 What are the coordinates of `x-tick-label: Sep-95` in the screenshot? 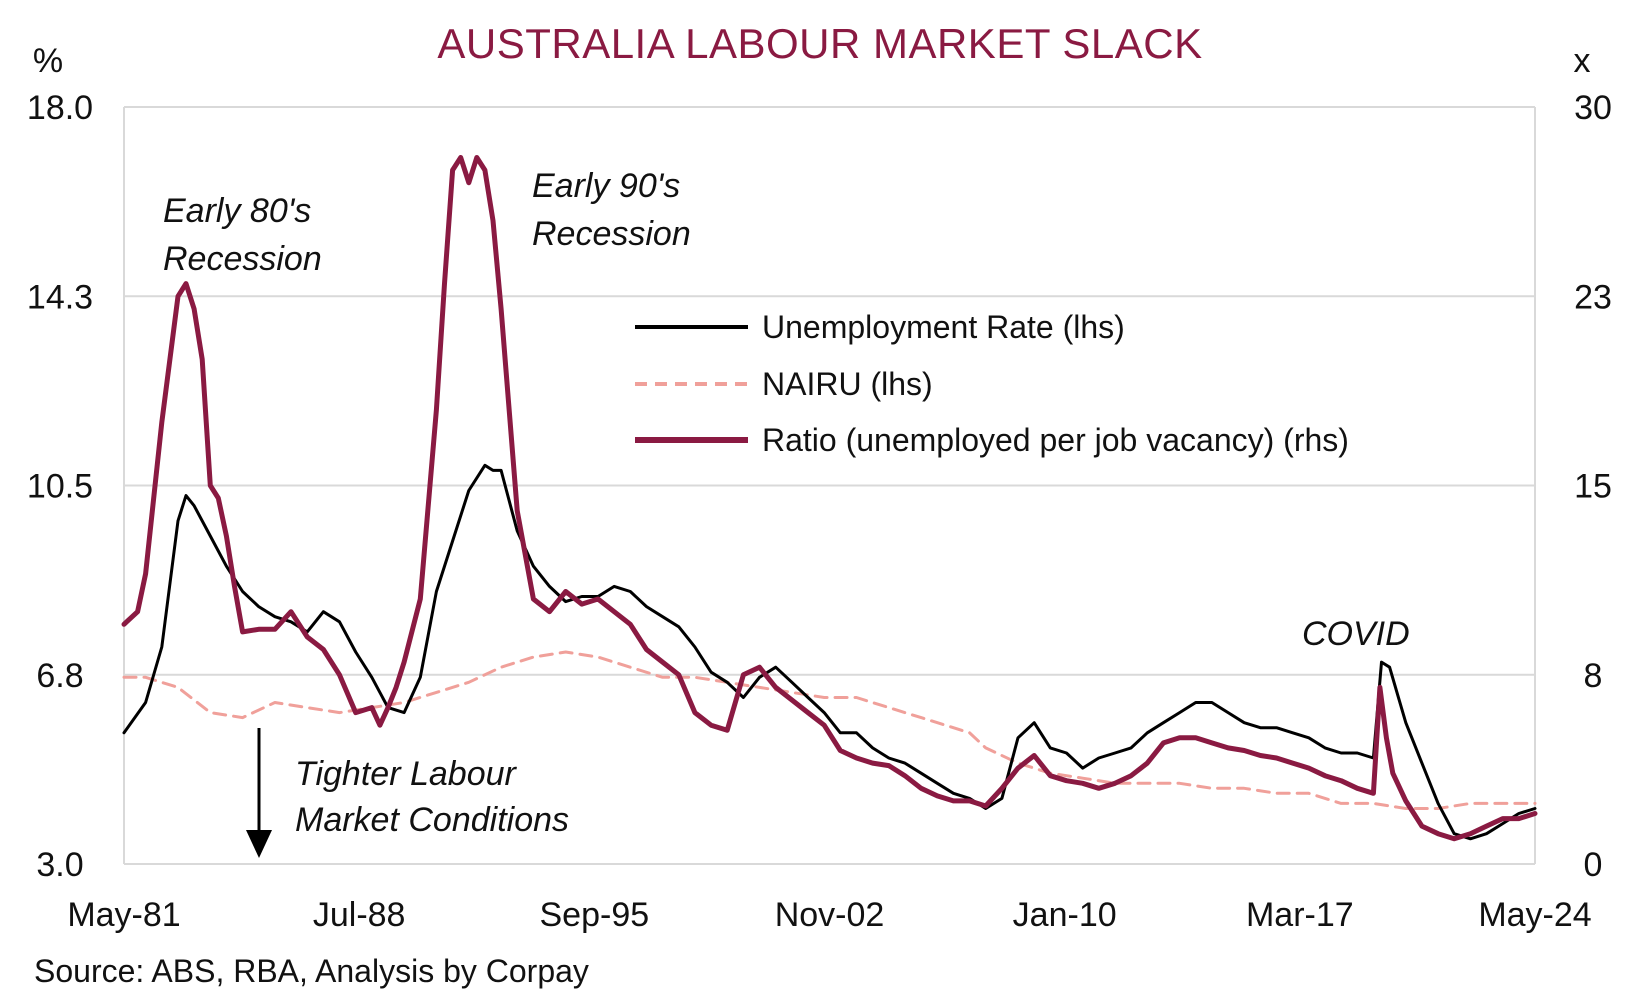 It's located at (595, 915).